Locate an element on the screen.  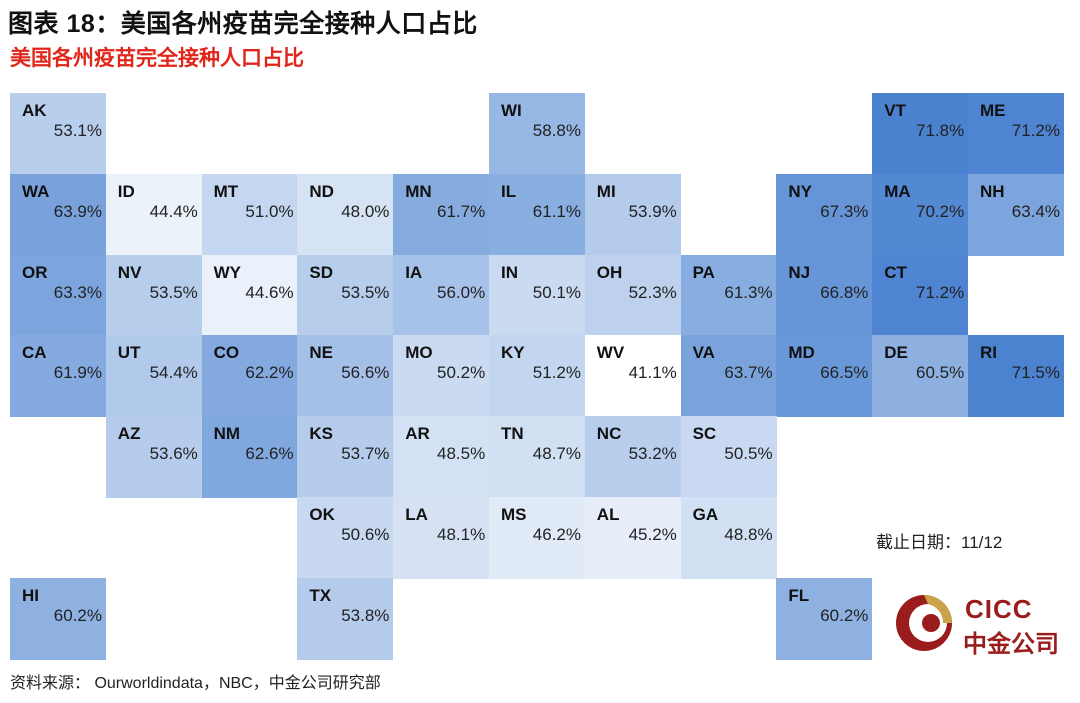
state-tile-wa: WA 63.9% is located at coordinates (58, 214).